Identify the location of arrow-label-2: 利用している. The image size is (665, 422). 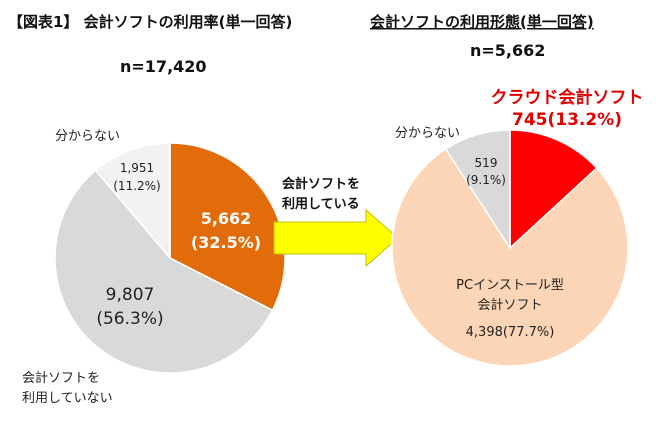
(321, 204).